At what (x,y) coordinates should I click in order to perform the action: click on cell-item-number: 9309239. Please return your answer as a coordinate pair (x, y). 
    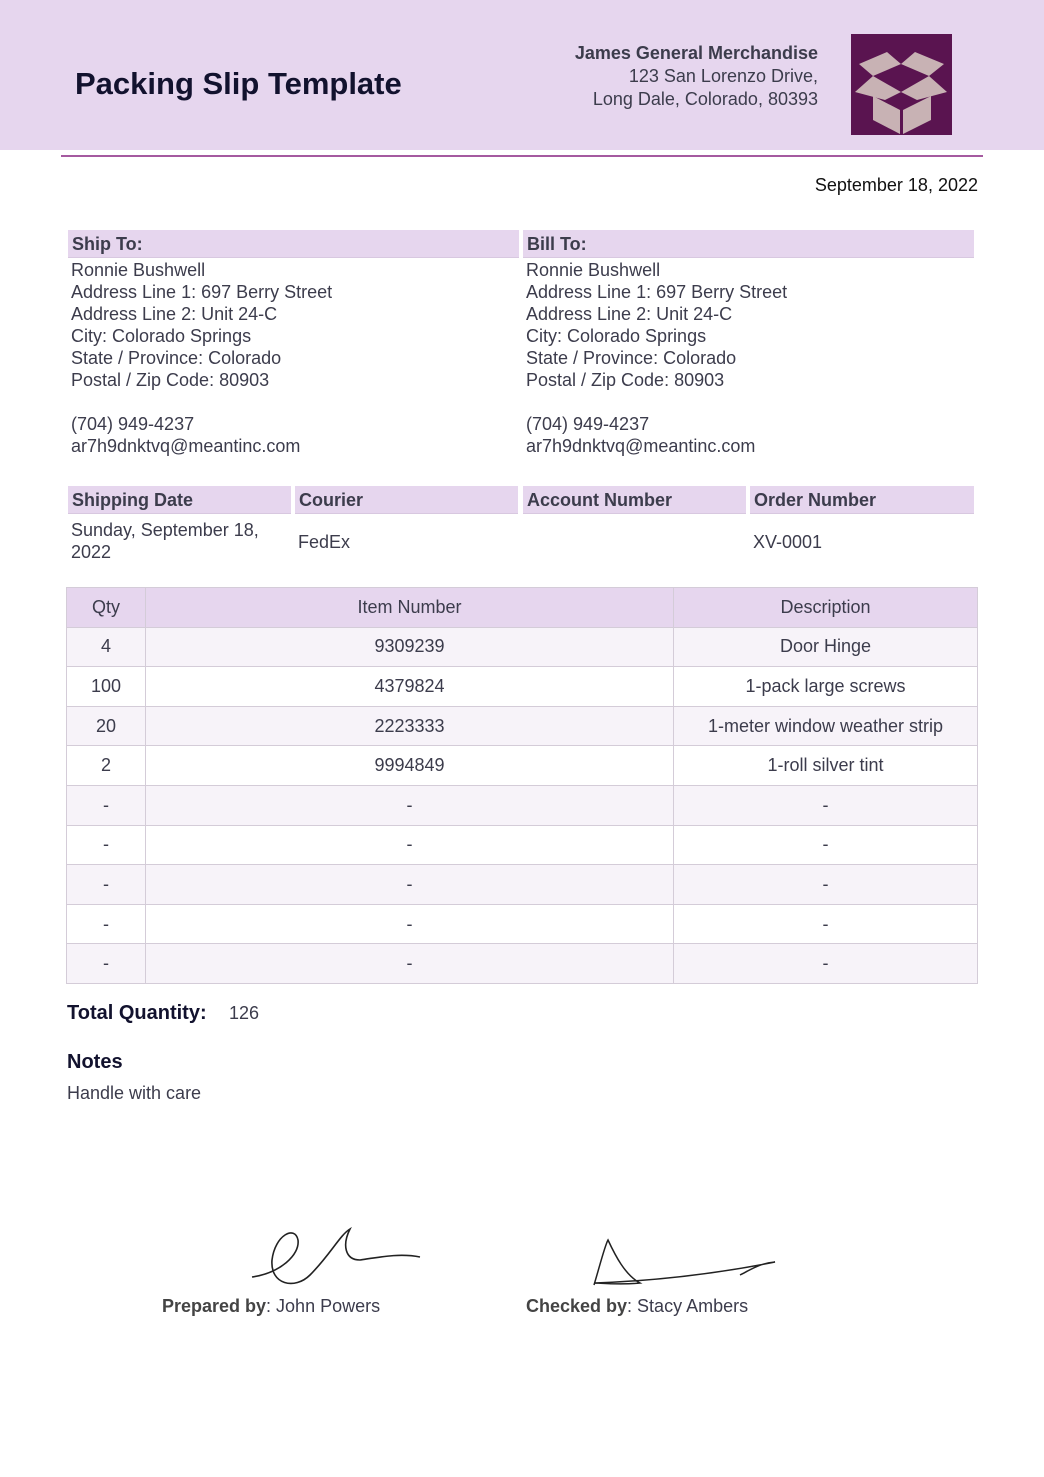
    Looking at the image, I should click on (409, 647).